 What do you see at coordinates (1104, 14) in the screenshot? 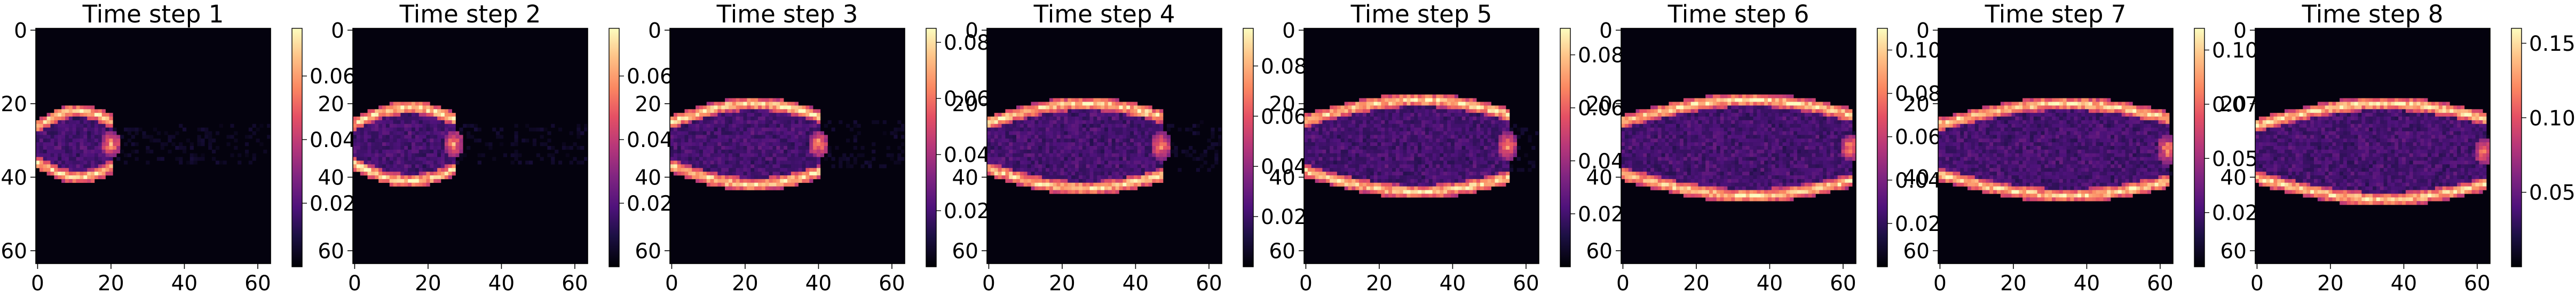
I see `panel-title: Time step 4` at bounding box center [1104, 14].